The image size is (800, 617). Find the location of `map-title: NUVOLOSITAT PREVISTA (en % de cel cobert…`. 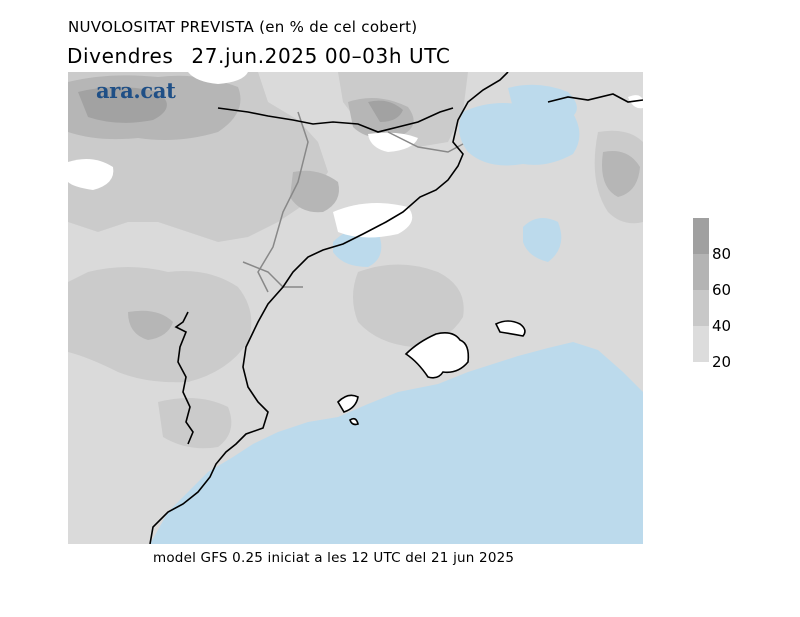

map-title: NUVOLOSITAT PREVISTA (en % de cel cobert… is located at coordinates (243, 27).